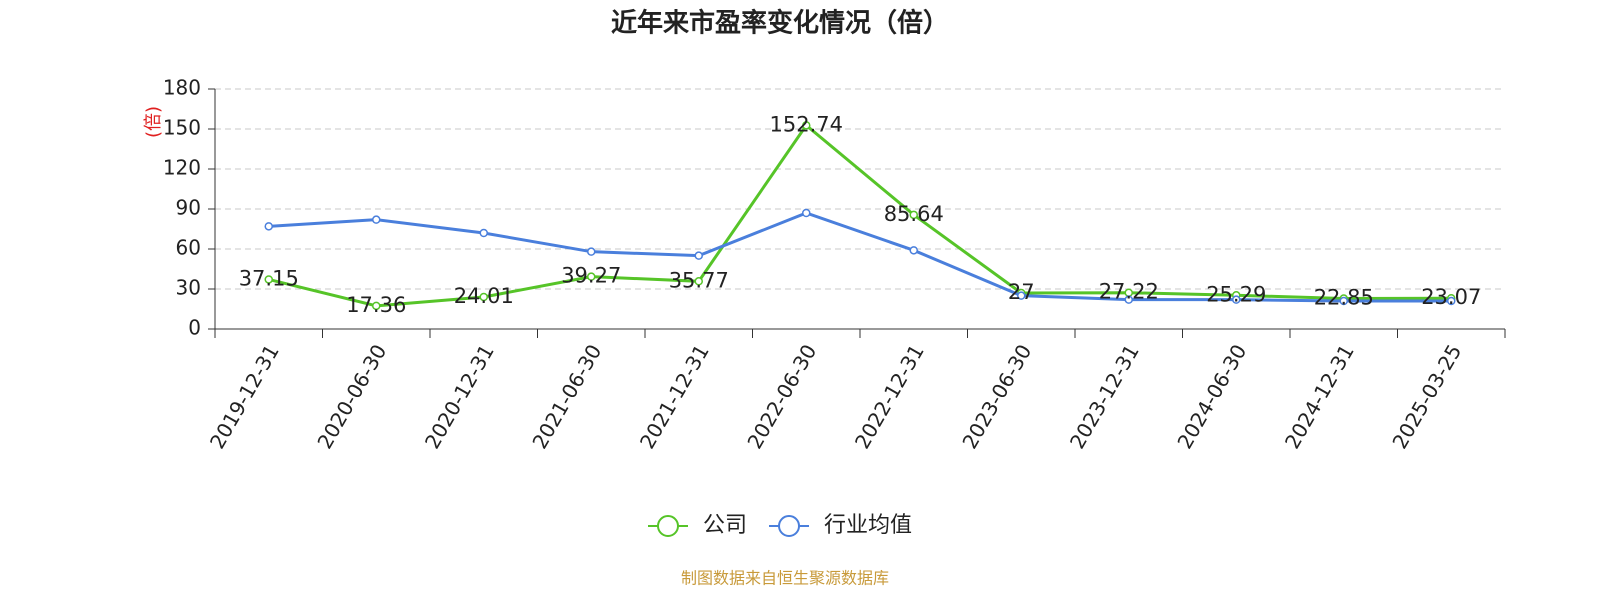 The width and height of the screenshot is (1600, 604). I want to click on data-label: 27.22, so click(1129, 292).